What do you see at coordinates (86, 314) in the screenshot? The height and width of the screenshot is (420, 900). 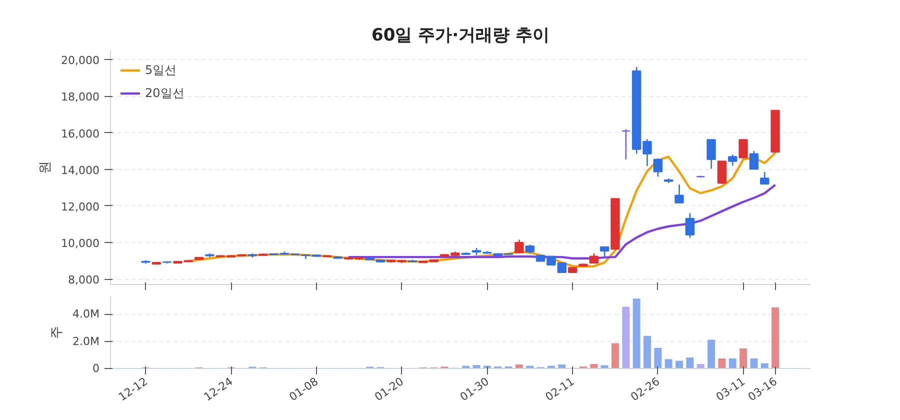 I see `y-tick-label: 4.0M` at bounding box center [86, 314].